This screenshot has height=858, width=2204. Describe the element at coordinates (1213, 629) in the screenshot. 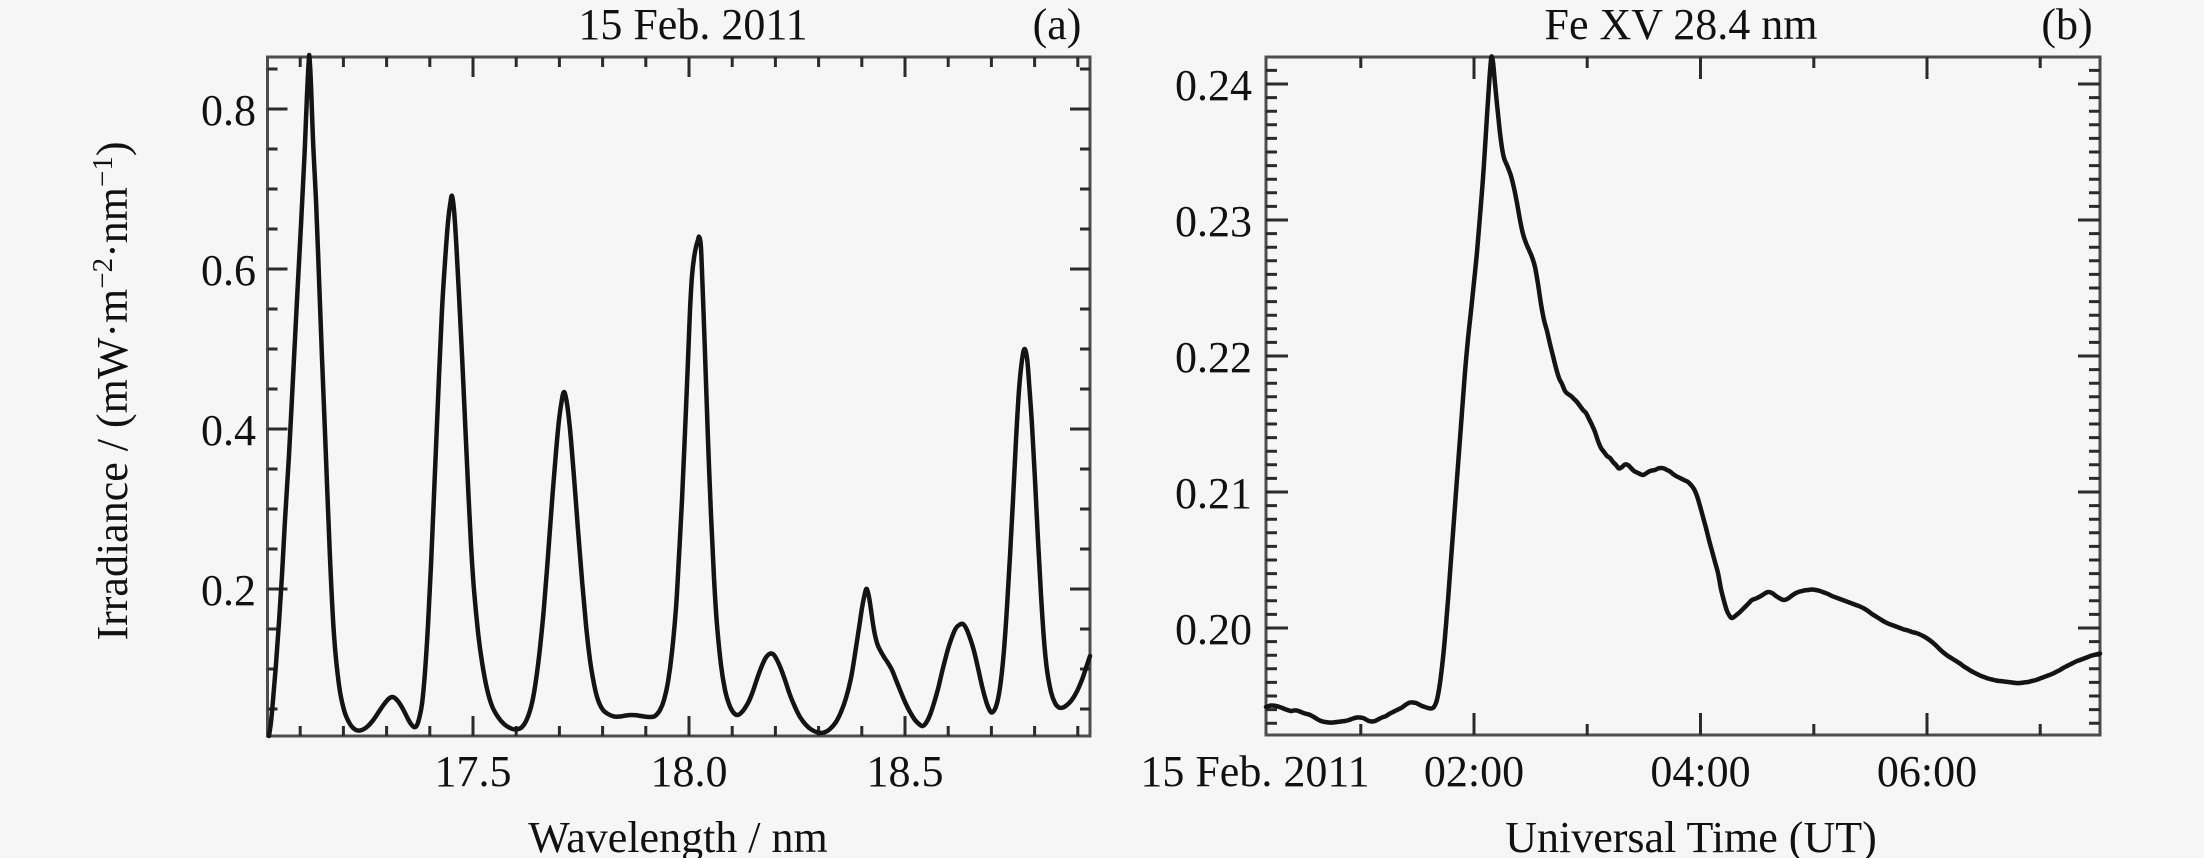

I see `svg-text: 0.20` at that location.